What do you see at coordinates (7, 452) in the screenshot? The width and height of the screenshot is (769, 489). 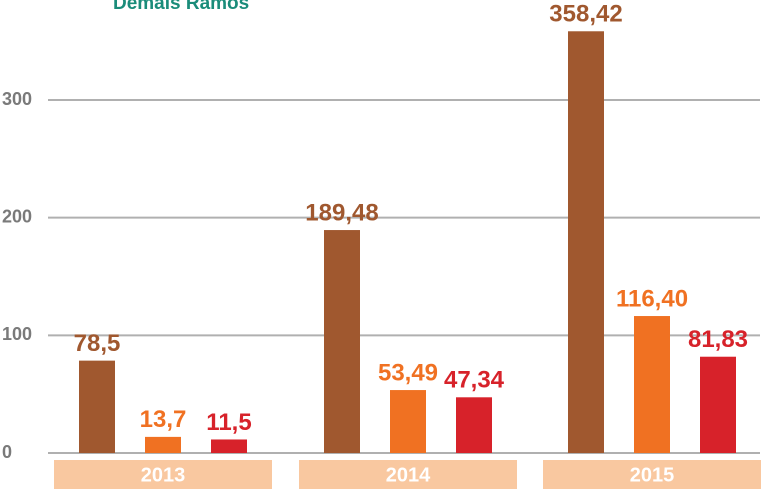 I see `y-tick-label: 0` at bounding box center [7, 452].